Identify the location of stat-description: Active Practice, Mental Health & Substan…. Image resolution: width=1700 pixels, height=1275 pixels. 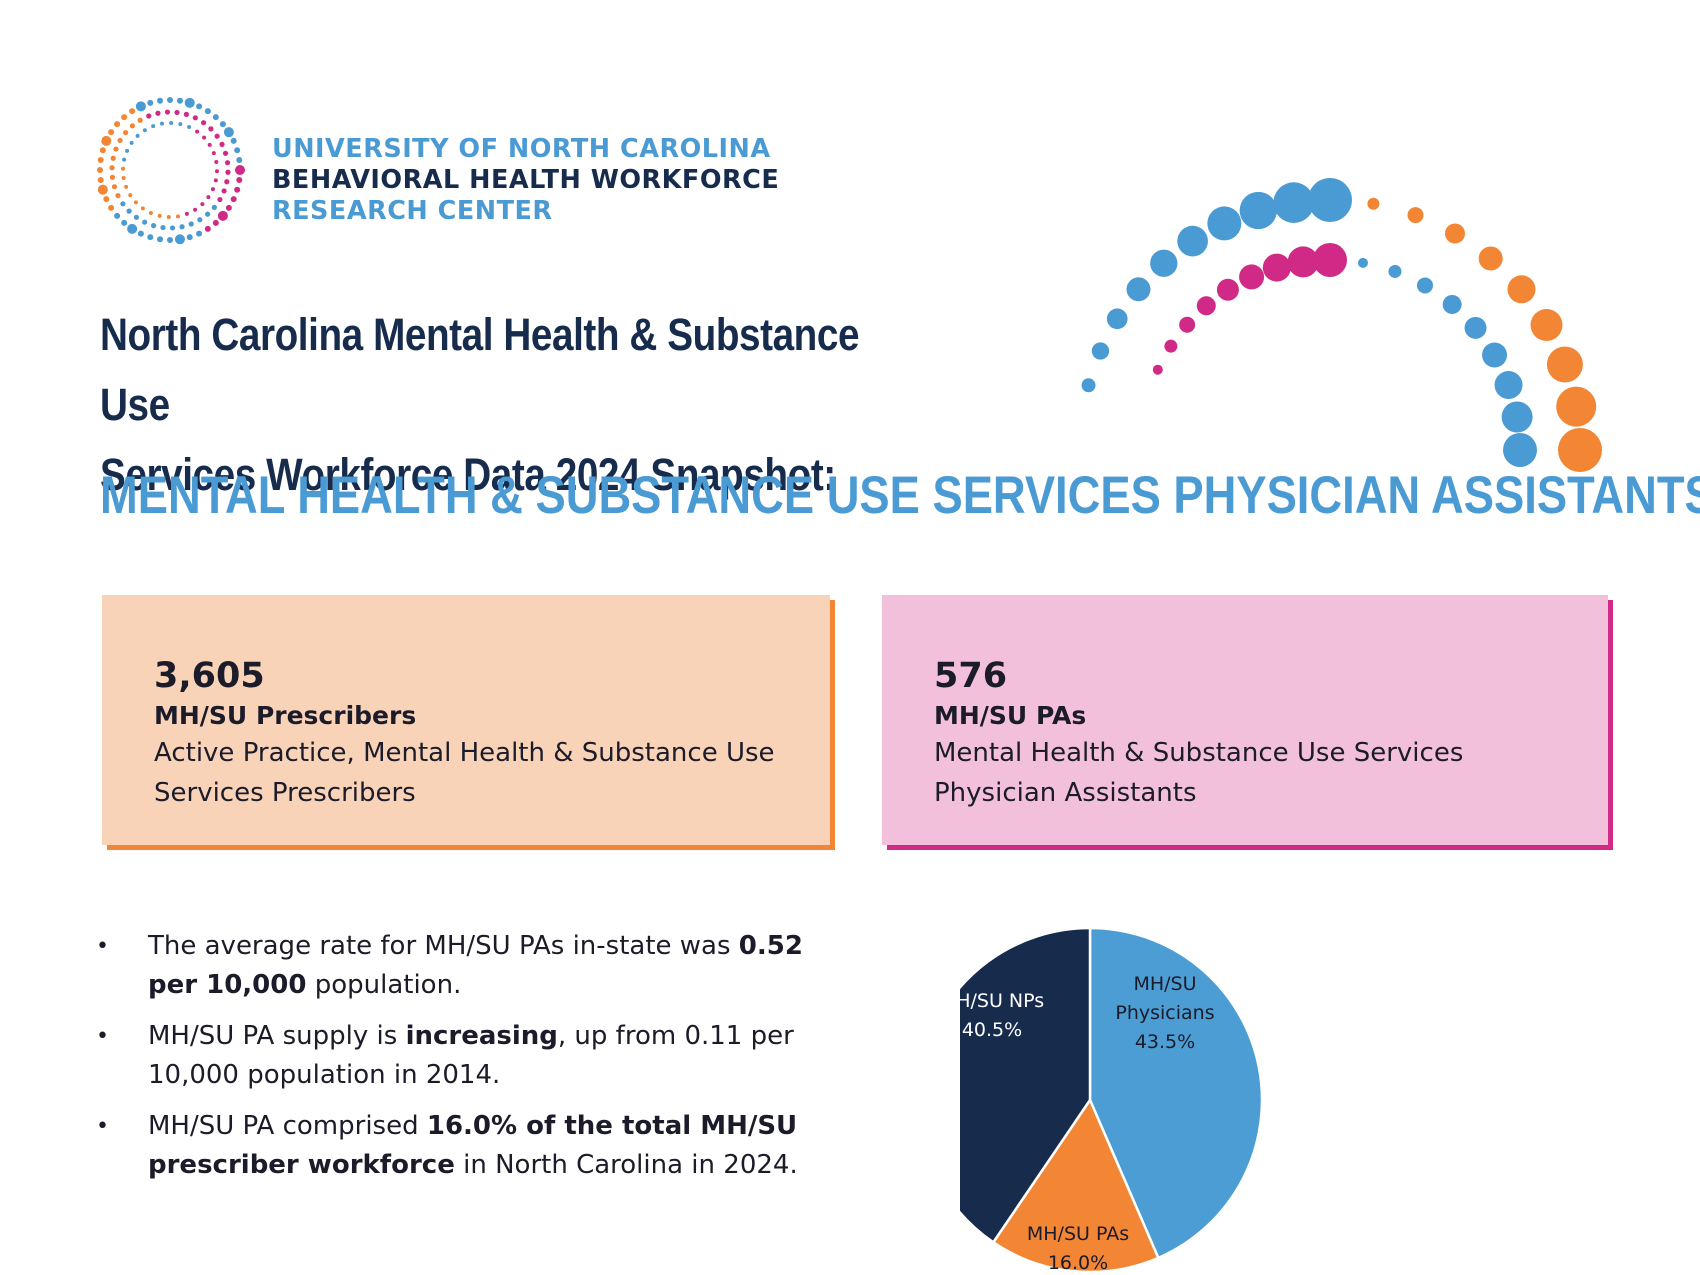
(464, 773).